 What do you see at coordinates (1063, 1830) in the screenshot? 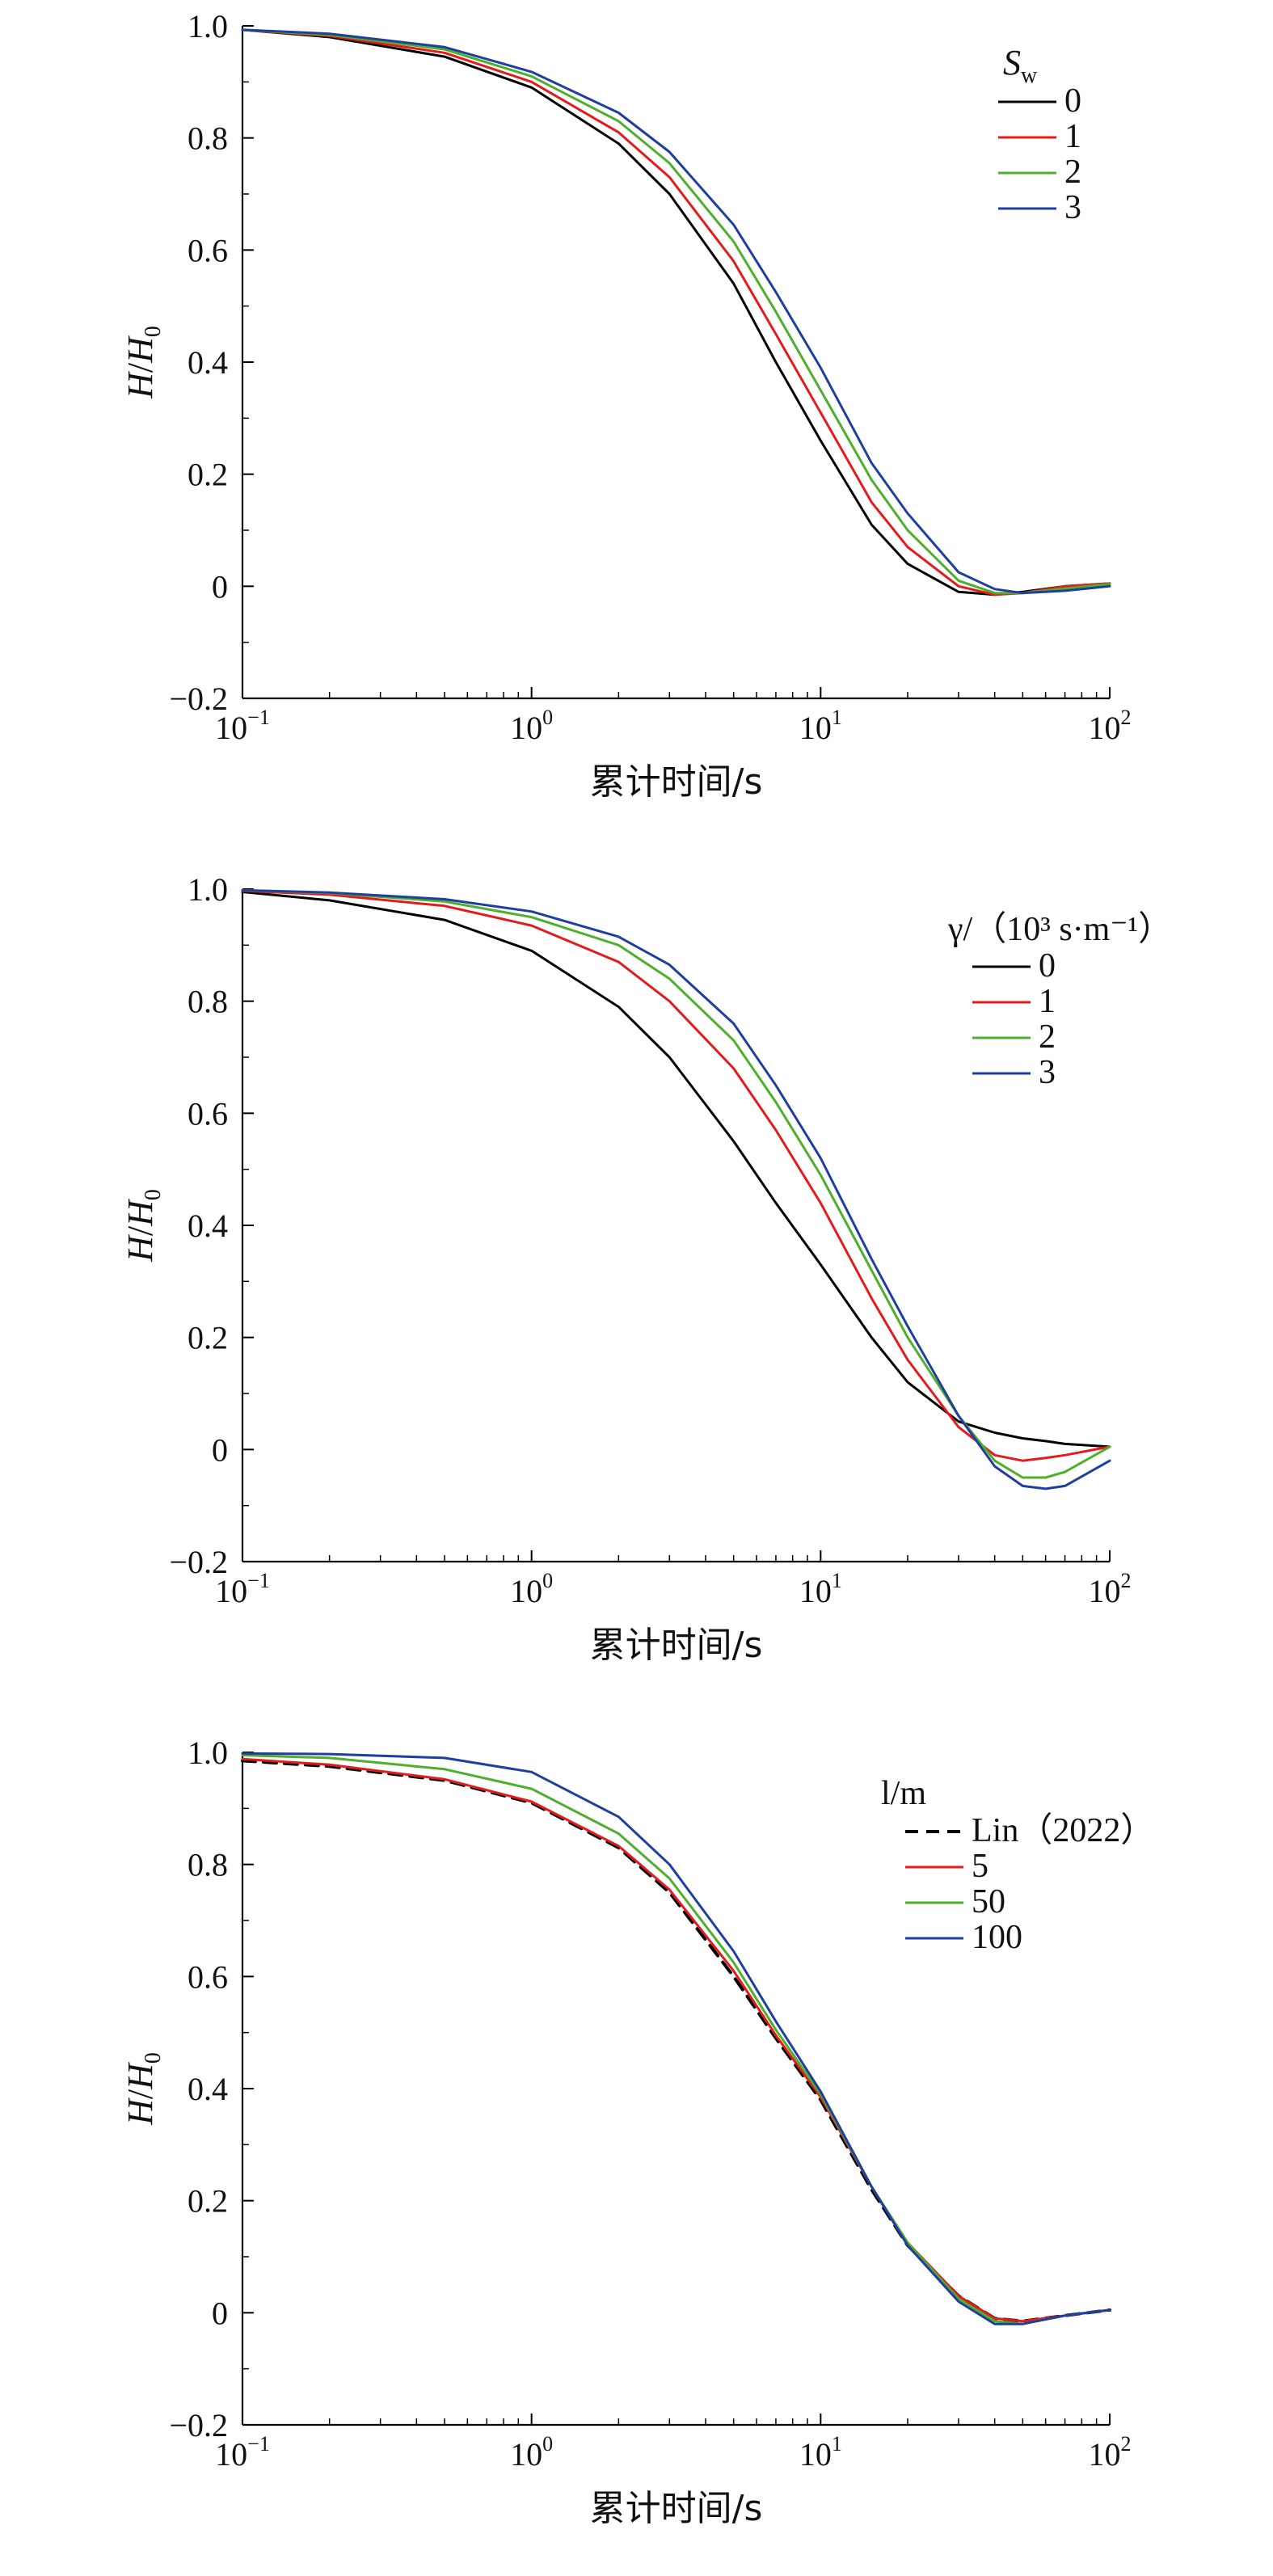
I see `legend-entry-label: Lin（2022）` at bounding box center [1063, 1830].